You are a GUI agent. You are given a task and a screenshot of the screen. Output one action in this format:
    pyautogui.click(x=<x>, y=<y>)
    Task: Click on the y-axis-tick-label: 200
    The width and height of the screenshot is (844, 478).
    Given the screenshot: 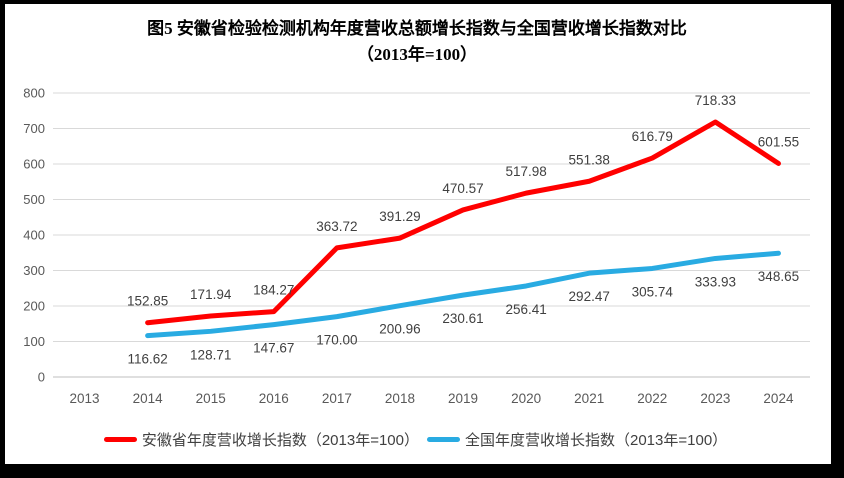 What is the action you would take?
    pyautogui.click(x=34, y=306)
    